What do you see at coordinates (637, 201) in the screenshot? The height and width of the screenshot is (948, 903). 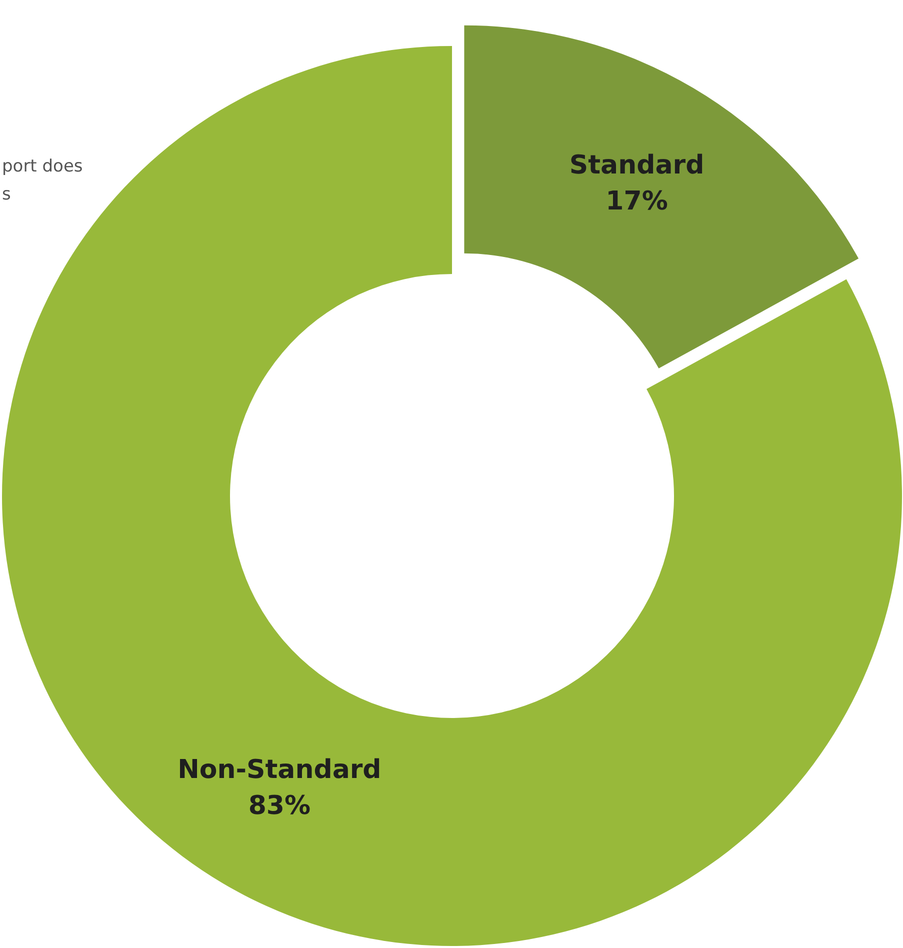 I see `data-label: 17%` at bounding box center [637, 201].